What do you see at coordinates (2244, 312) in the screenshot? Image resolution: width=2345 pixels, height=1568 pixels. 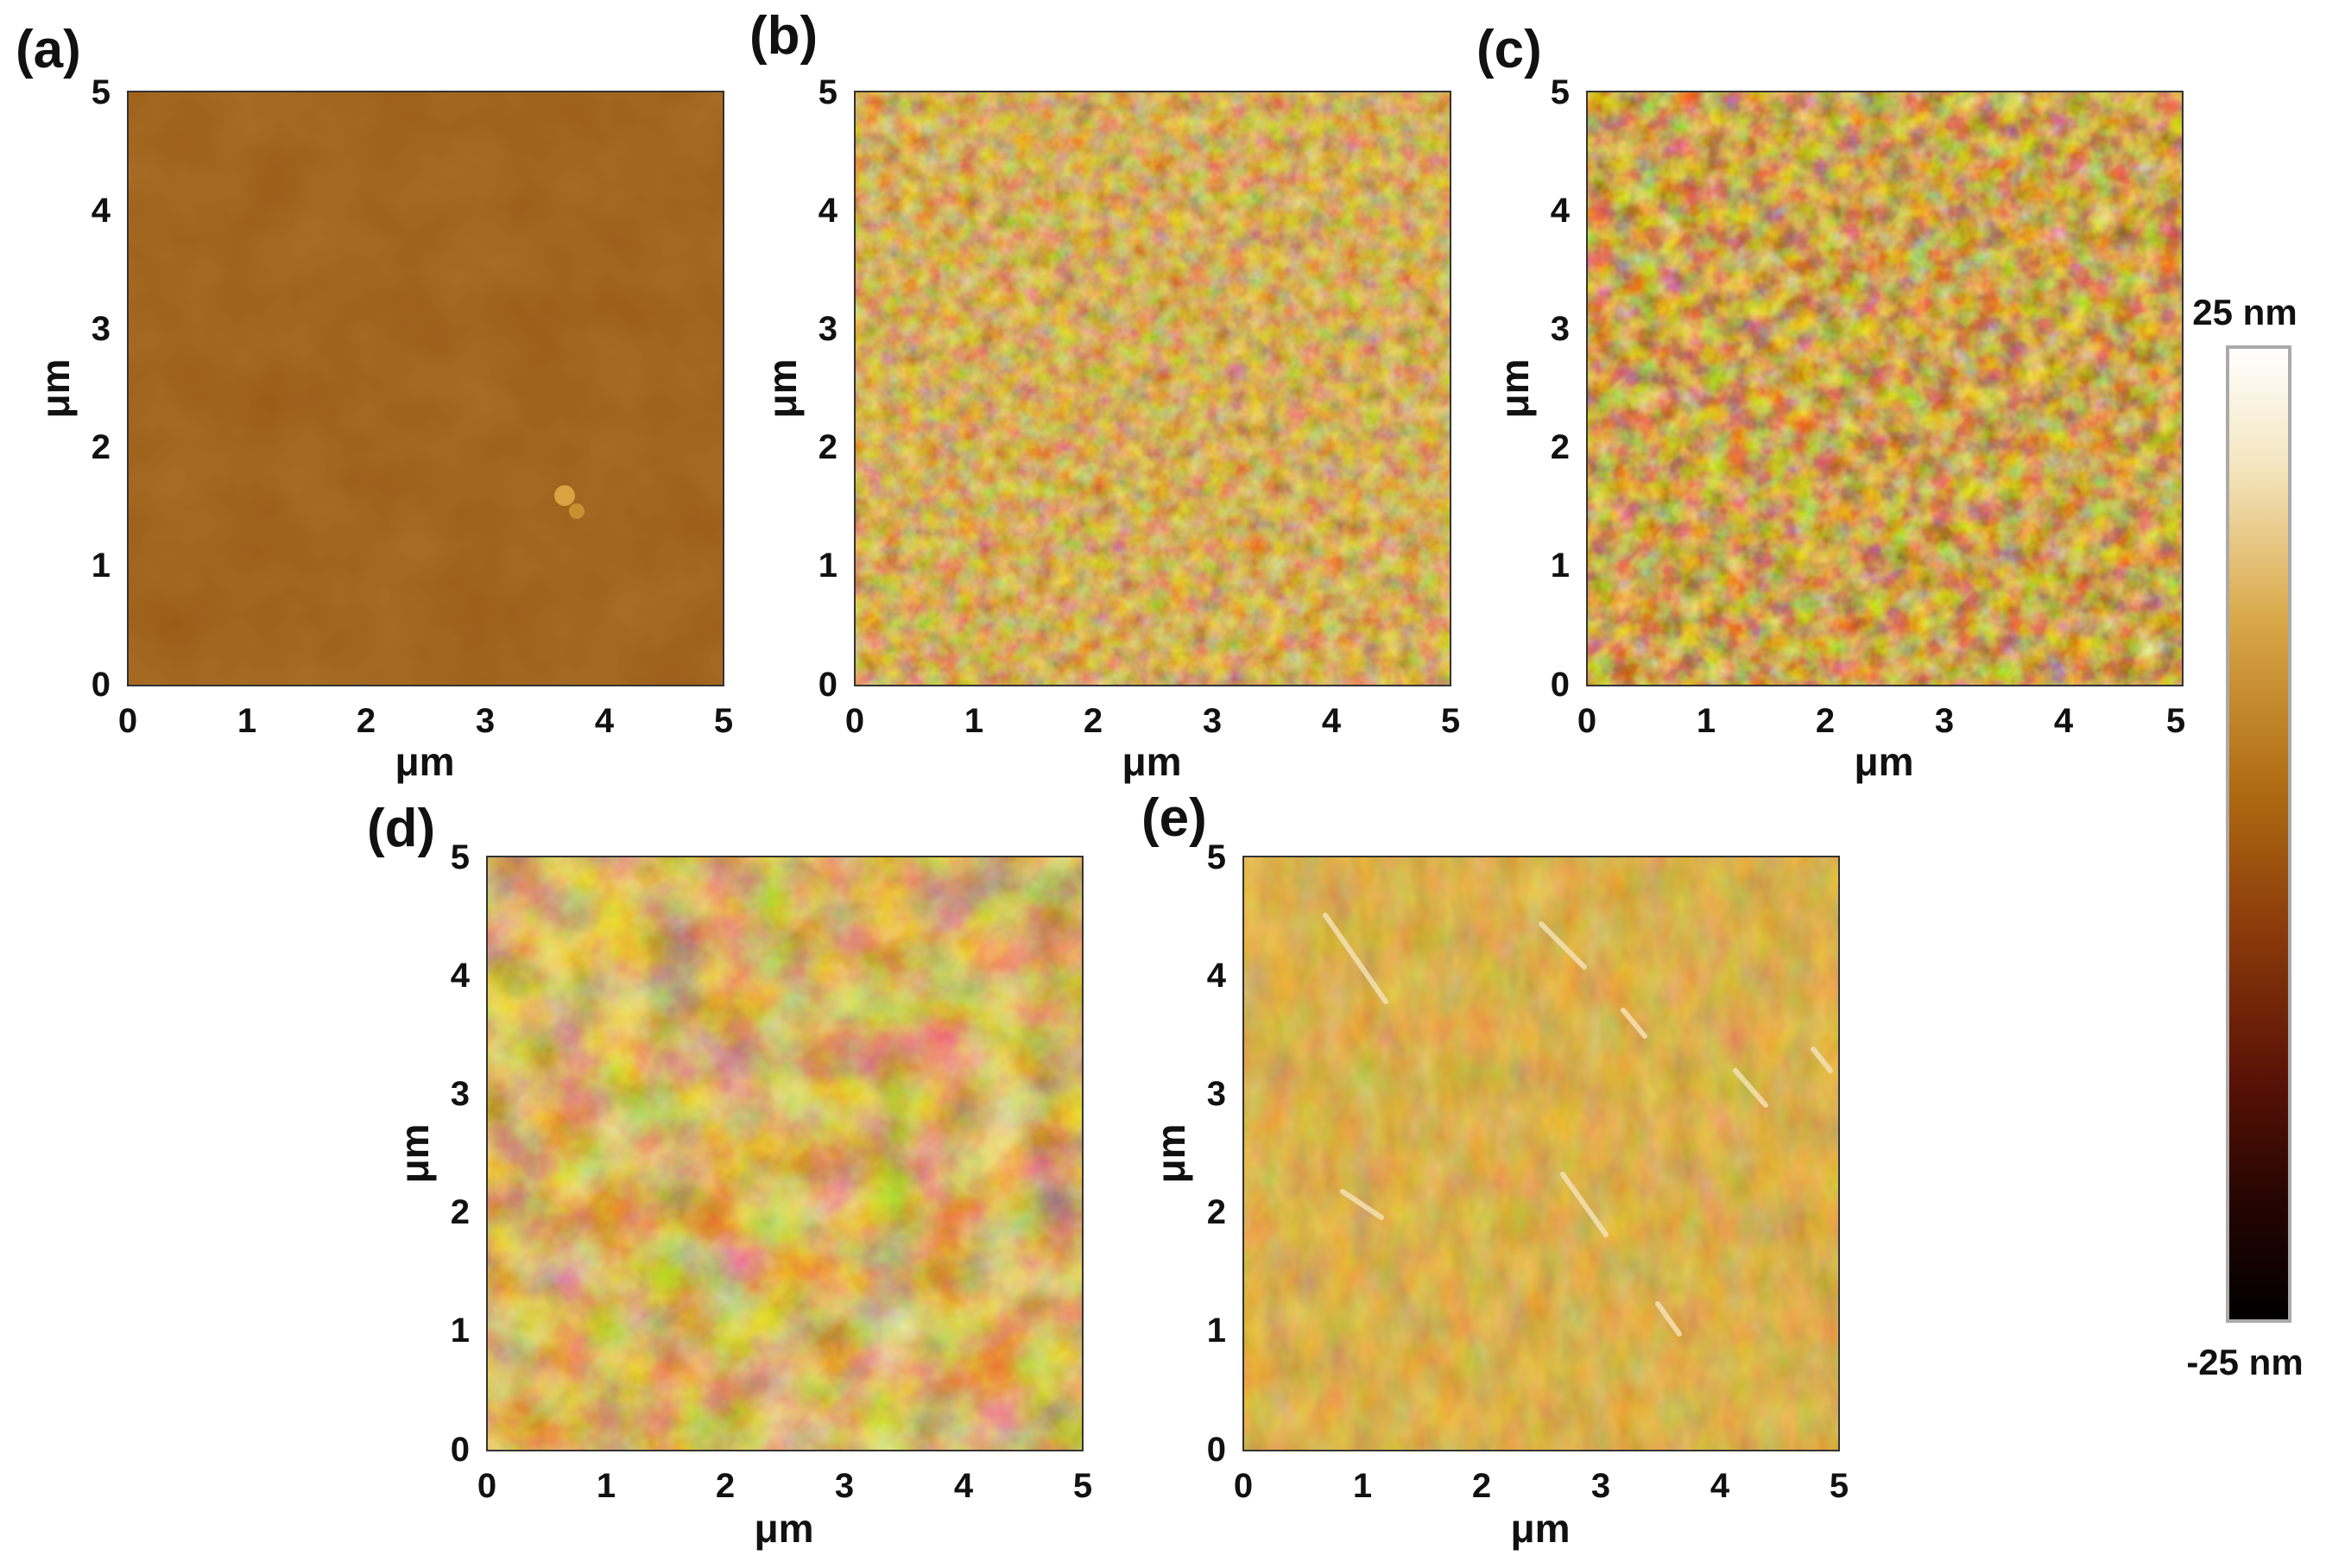 I see `colorbar-max-label: 25 nm` at bounding box center [2244, 312].